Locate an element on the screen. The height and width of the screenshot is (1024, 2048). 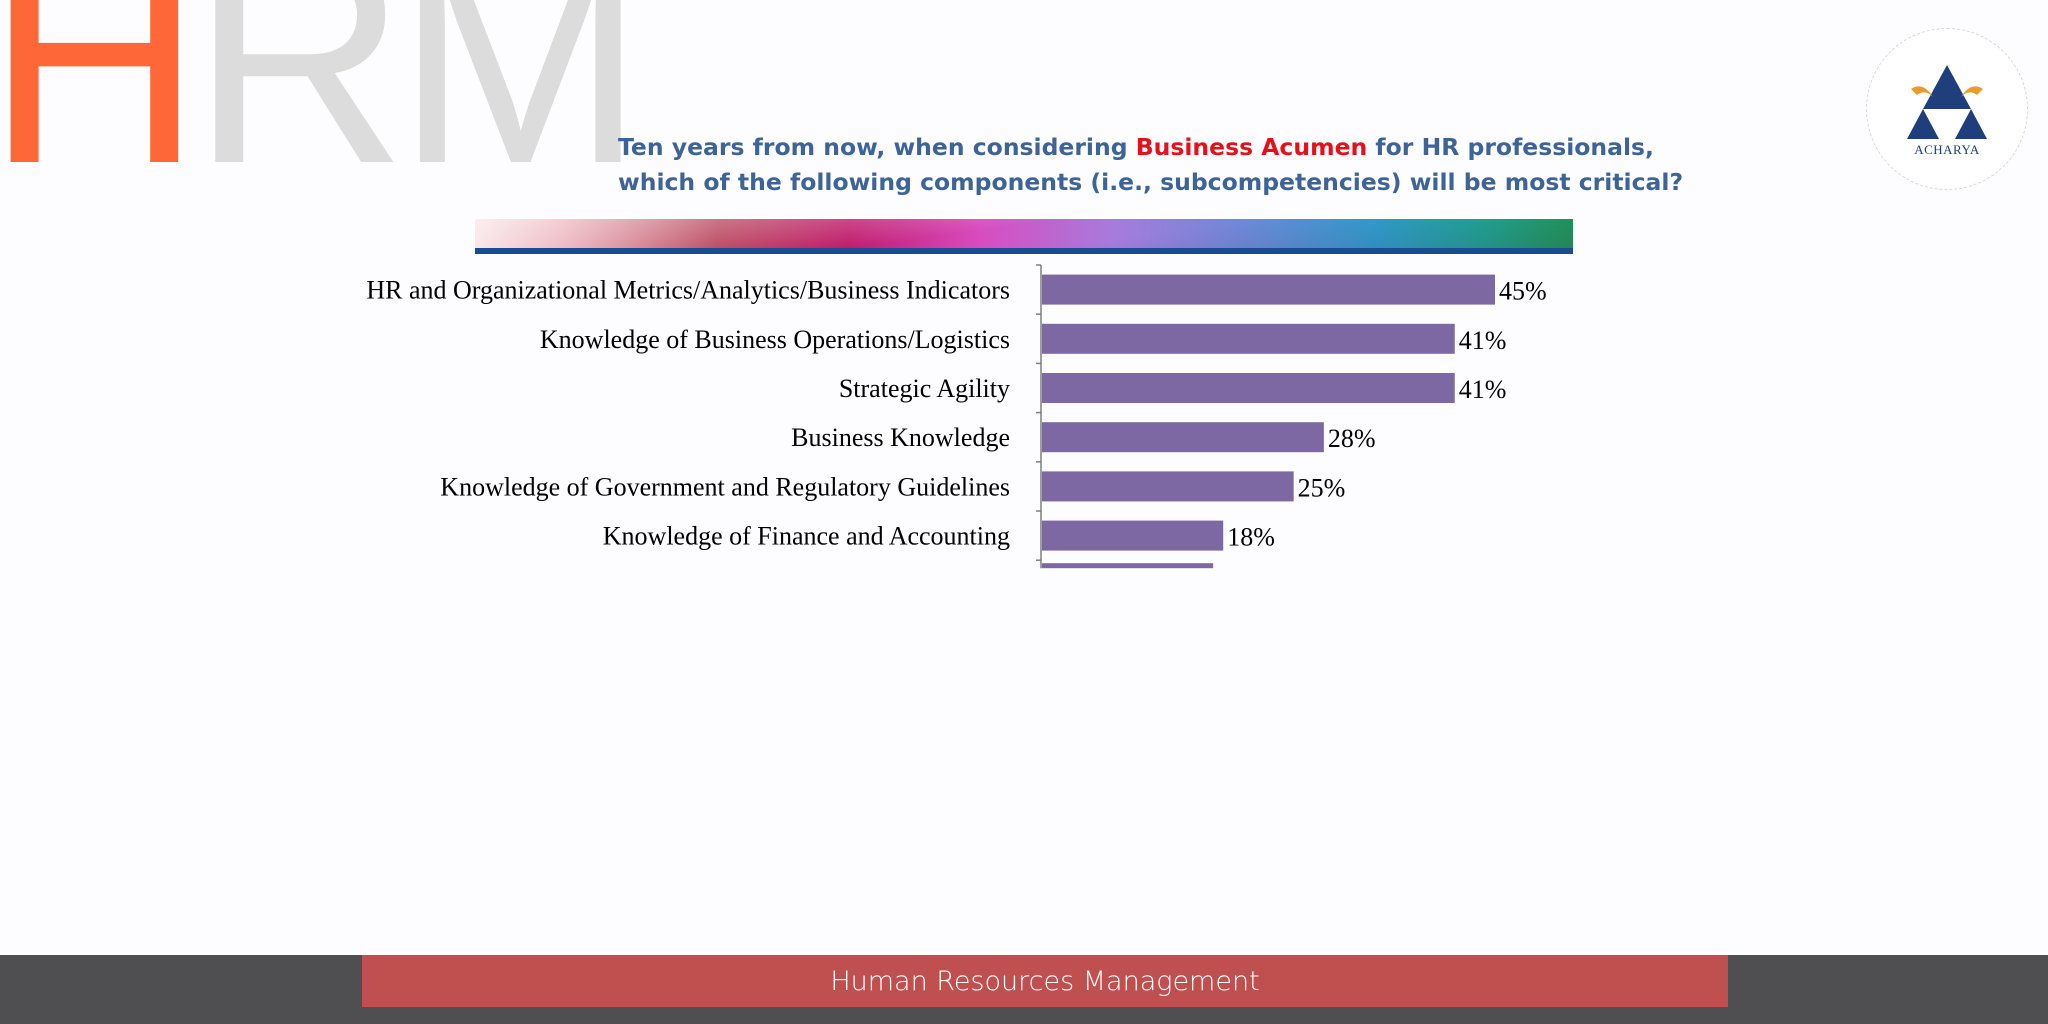
bar-partial is located at coordinates (1128, 566).